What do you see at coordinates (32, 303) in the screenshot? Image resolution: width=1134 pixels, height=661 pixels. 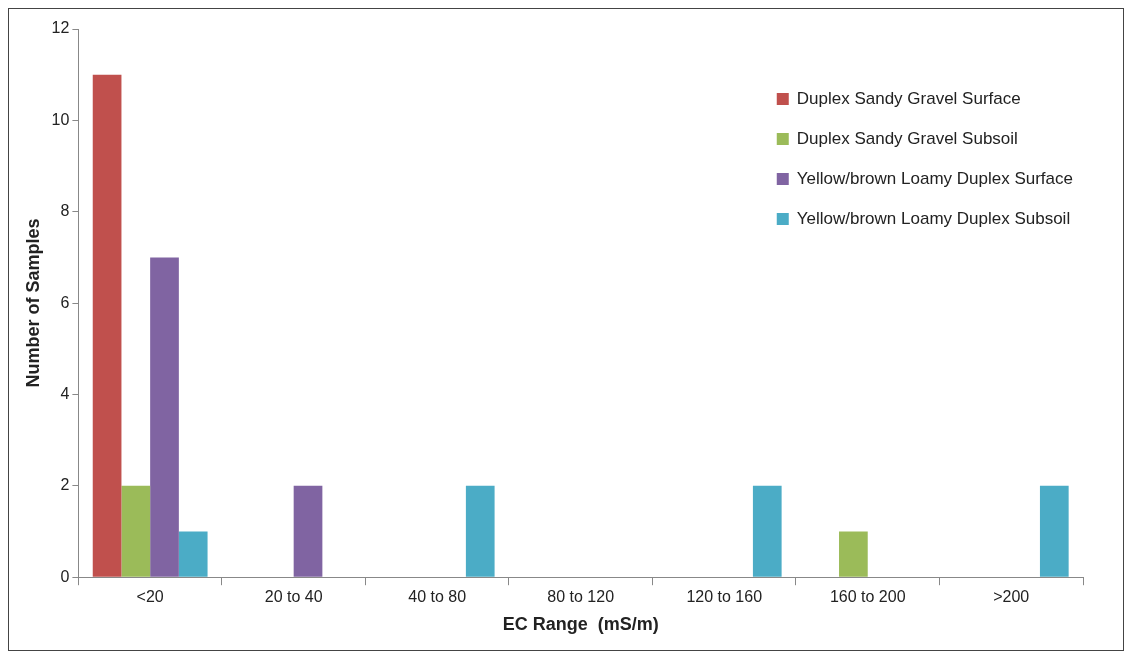 I see `y-axis-title: Number of Samples` at bounding box center [32, 303].